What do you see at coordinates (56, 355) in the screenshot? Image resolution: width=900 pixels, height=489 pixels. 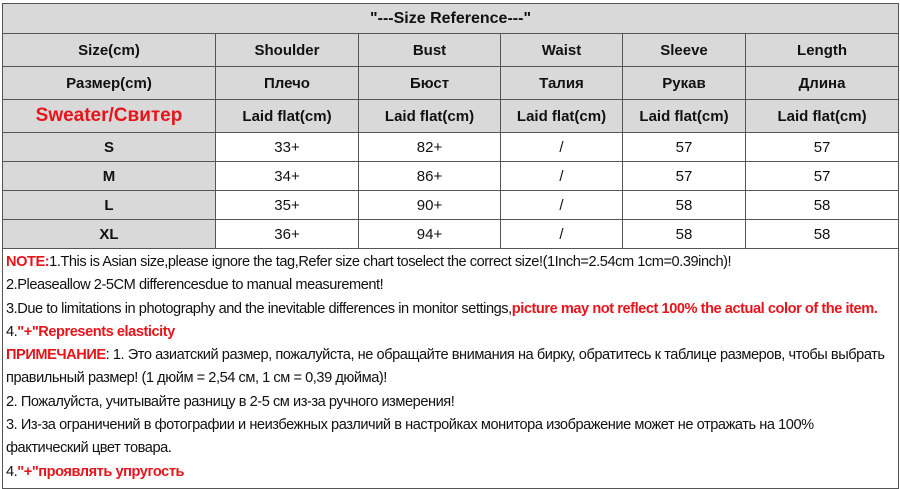 I see `note-label: ПРИМЕЧАНИЕ` at bounding box center [56, 355].